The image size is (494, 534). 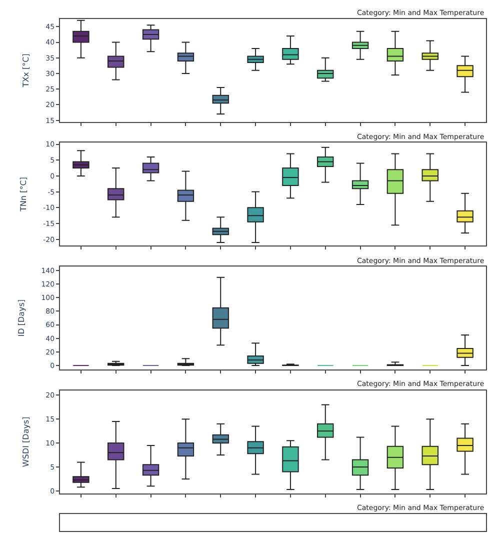 What do you see at coordinates (21, 318) in the screenshot?
I see `y-axis-title: ID [Days]` at bounding box center [21, 318].